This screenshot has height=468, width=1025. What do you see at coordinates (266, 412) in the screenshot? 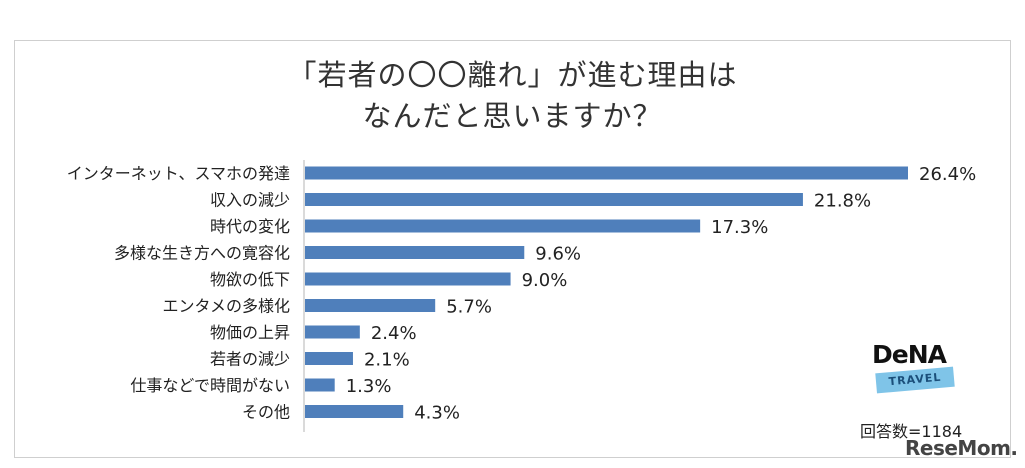
I see `category-label: その他` at bounding box center [266, 412].